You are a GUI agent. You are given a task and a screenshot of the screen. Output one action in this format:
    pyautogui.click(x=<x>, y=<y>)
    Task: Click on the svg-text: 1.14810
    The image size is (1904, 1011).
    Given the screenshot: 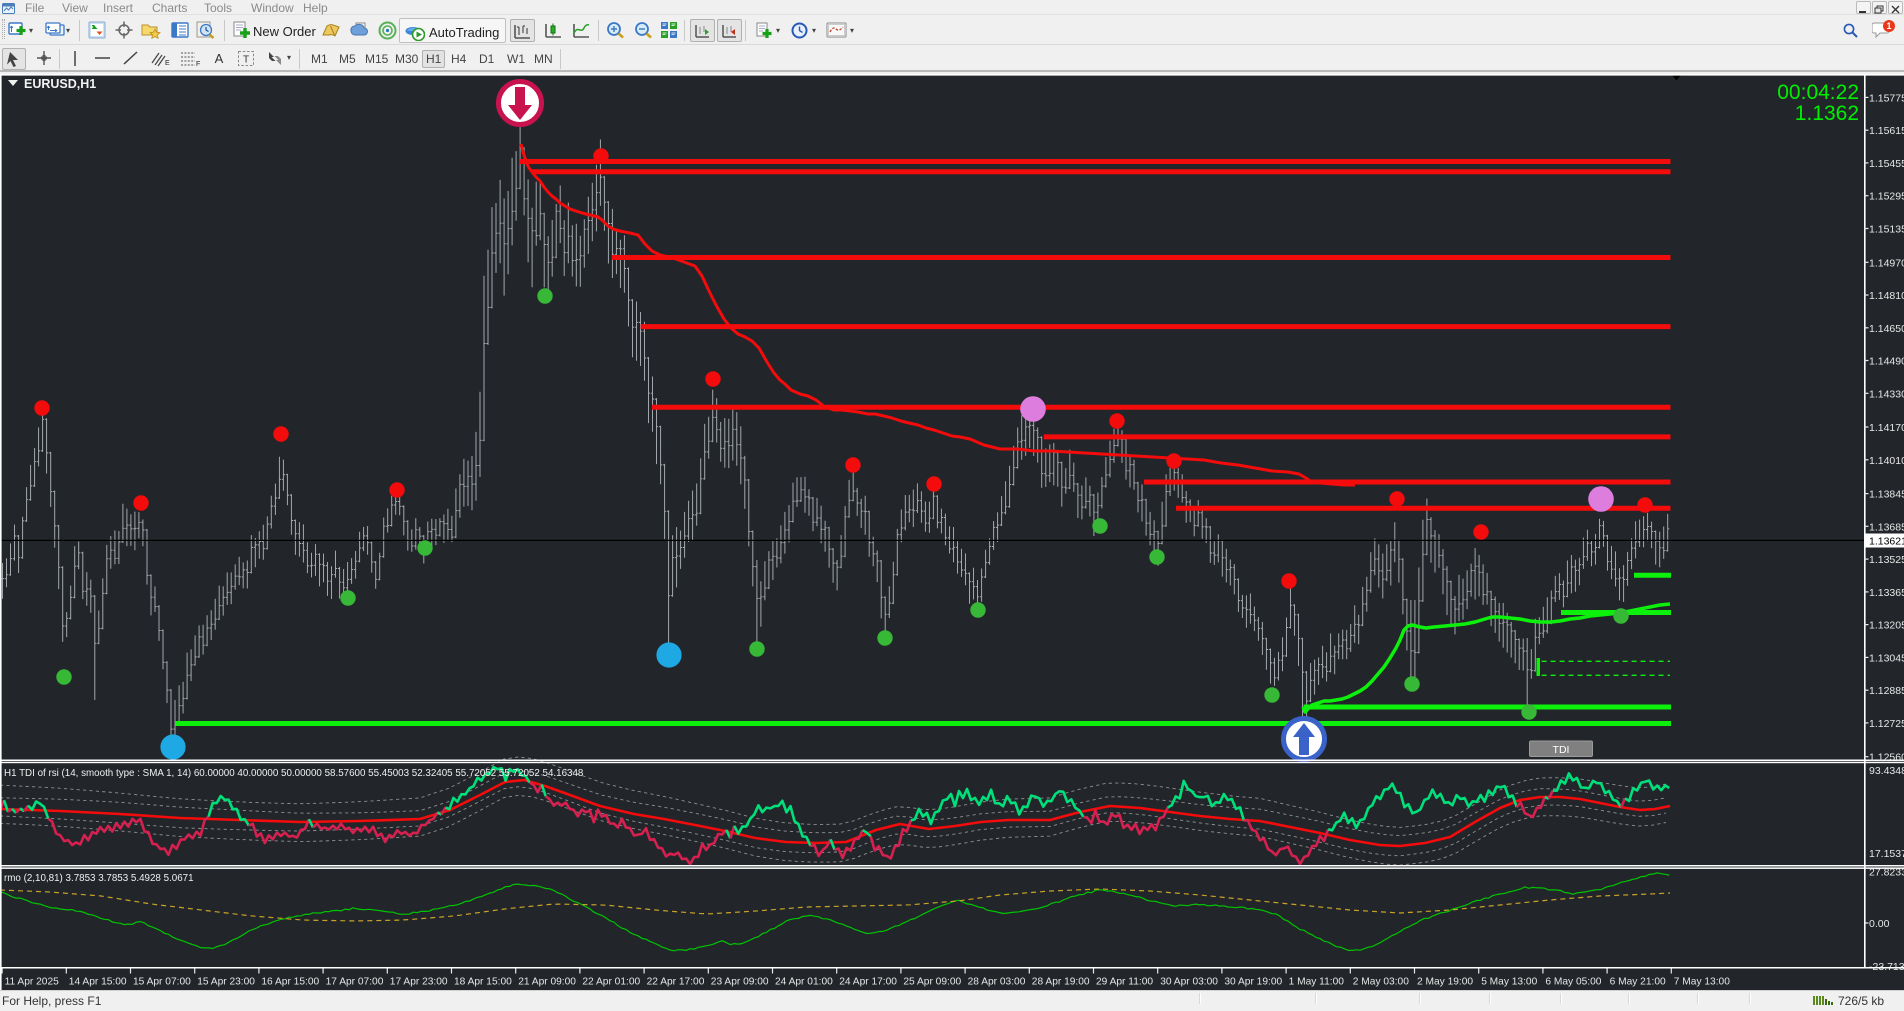 What is the action you would take?
    pyautogui.click(x=1886, y=296)
    